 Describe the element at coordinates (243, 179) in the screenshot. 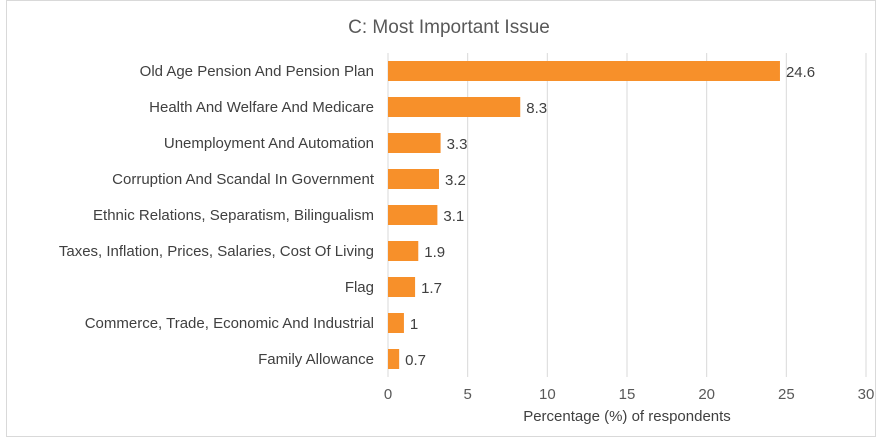

I see `category-label: Corruption And Scandal In Government` at that location.